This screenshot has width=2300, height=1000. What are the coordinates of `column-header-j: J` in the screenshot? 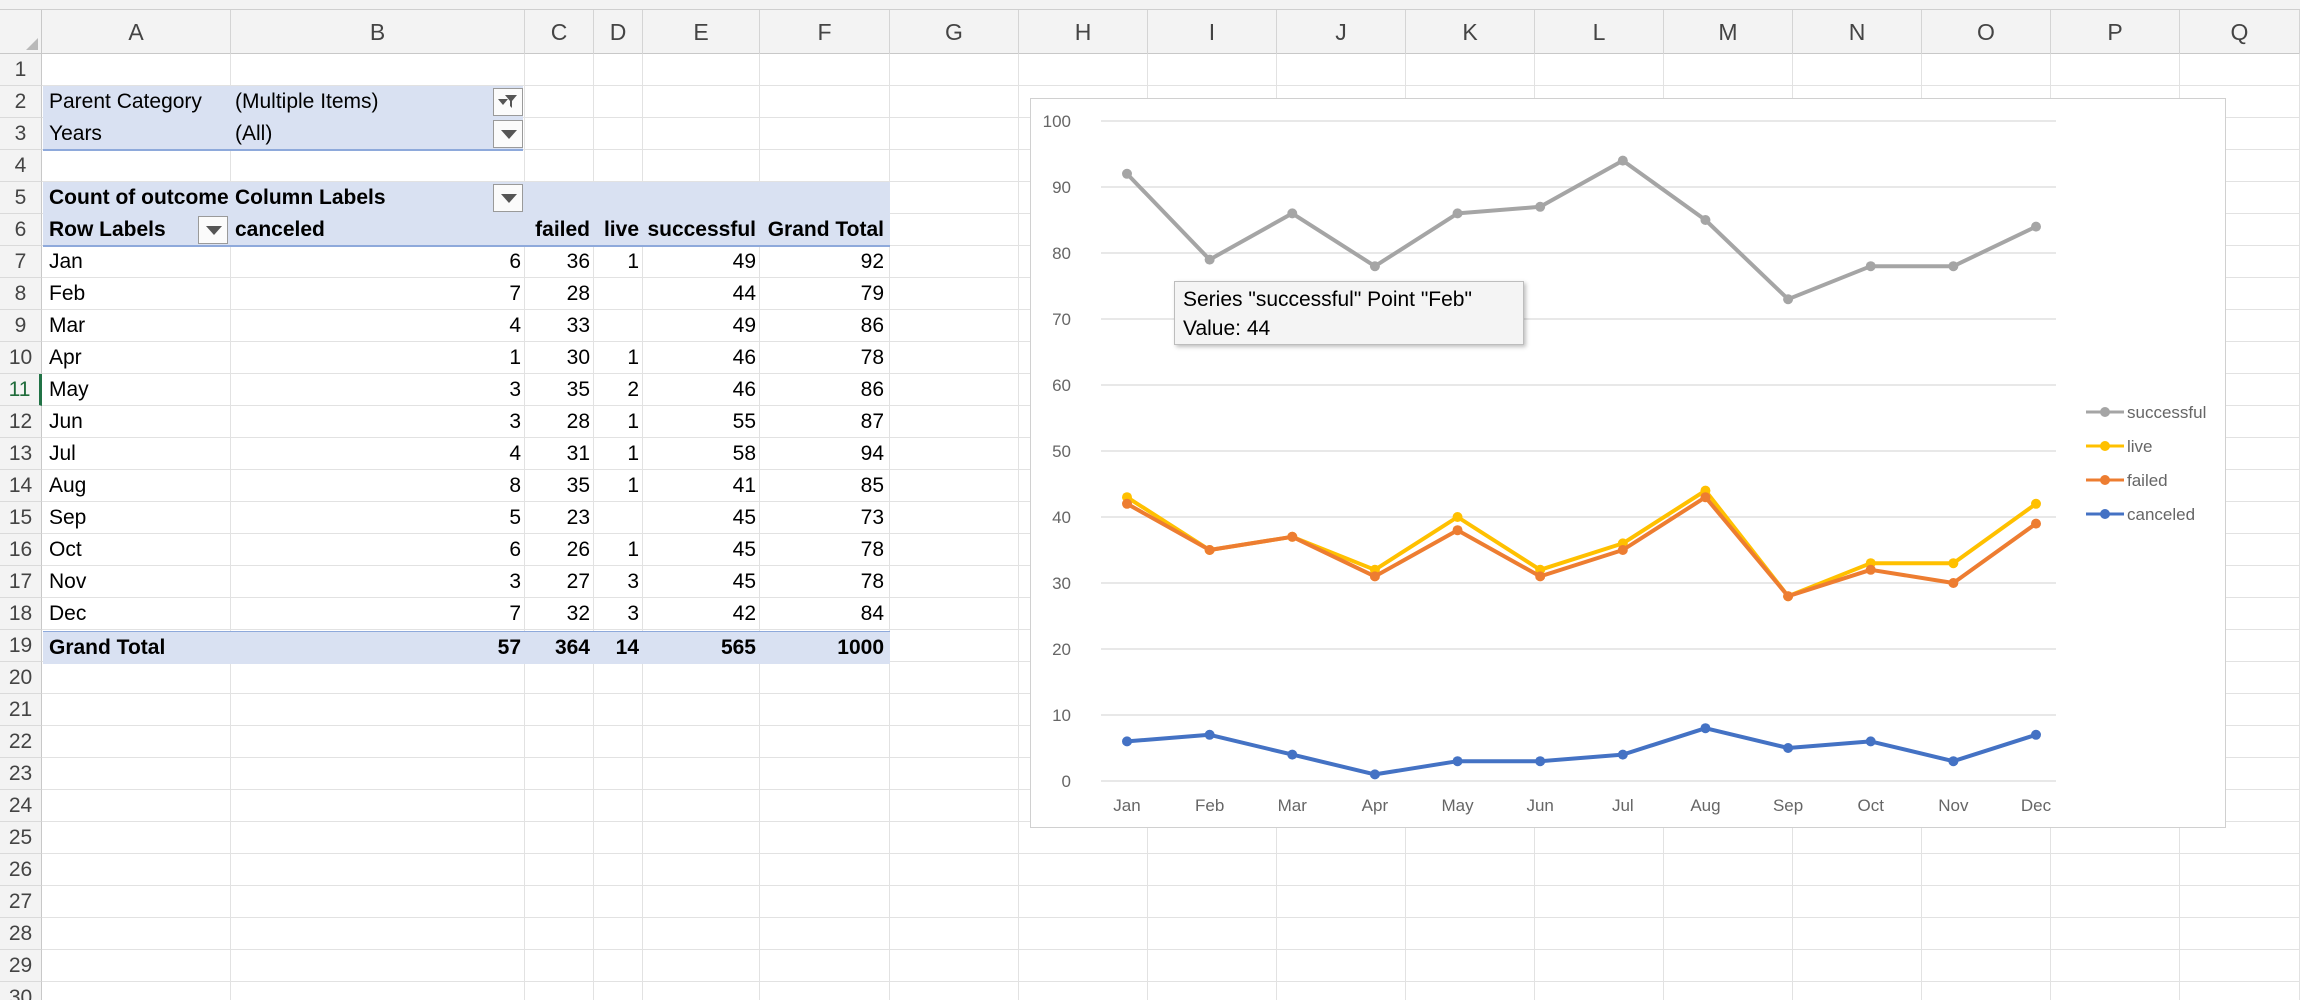 It's located at (1341, 32).